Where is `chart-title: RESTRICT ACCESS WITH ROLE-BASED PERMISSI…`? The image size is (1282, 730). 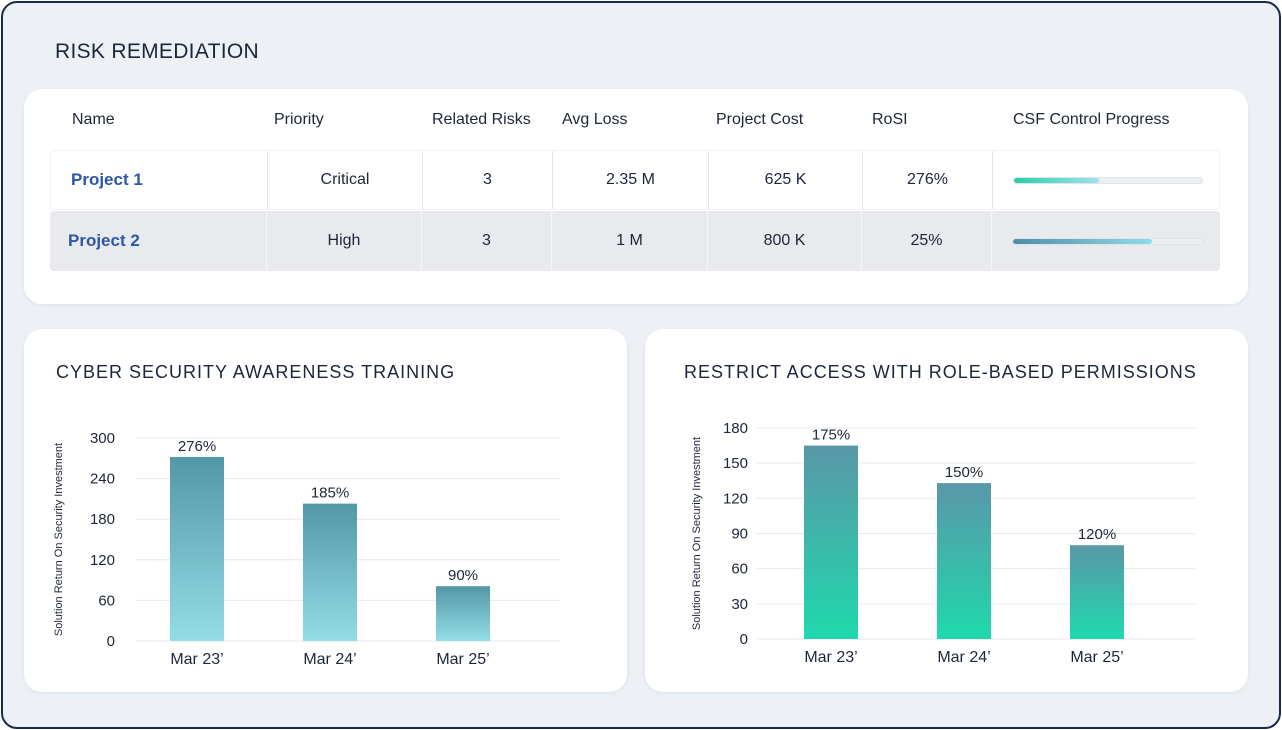 chart-title: RESTRICT ACCESS WITH ROLE-BASED PERMISSI… is located at coordinates (940, 372).